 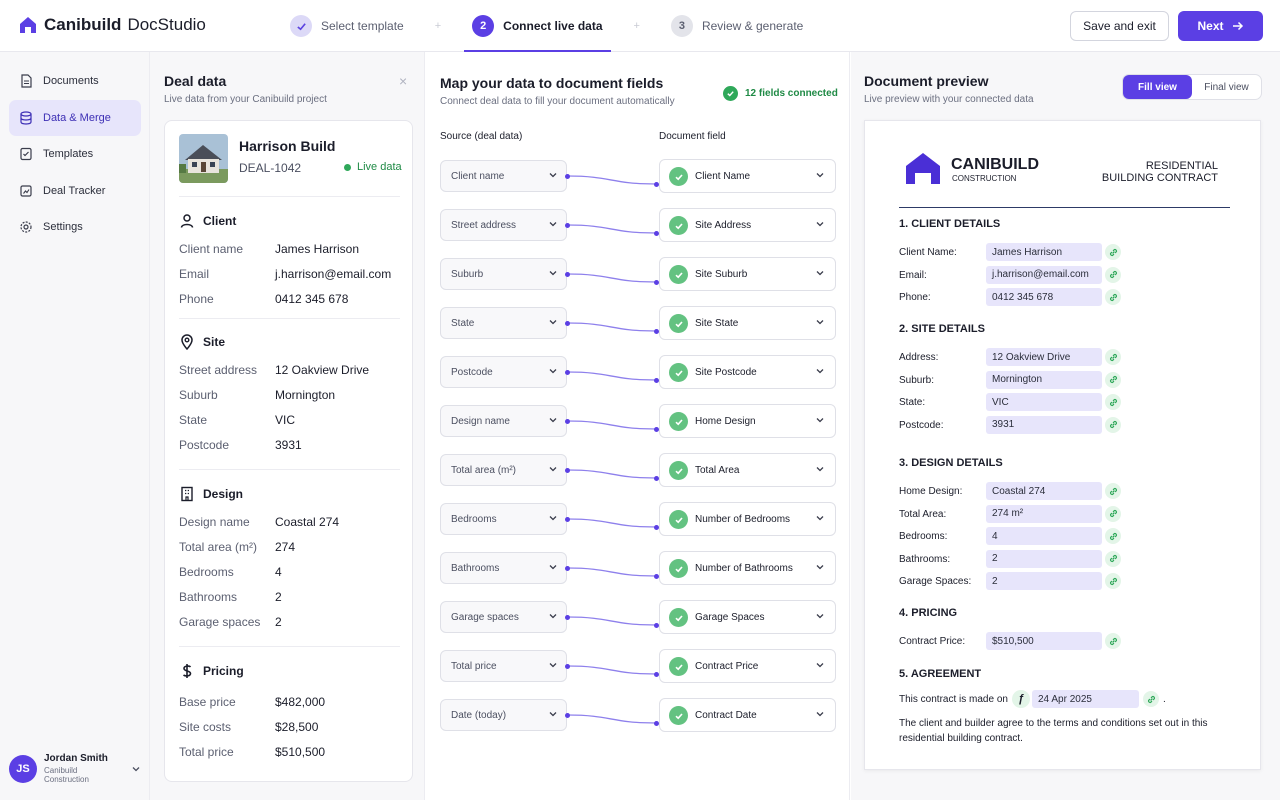 I want to click on document-field-select: Site Postcode, so click(x=747, y=372).